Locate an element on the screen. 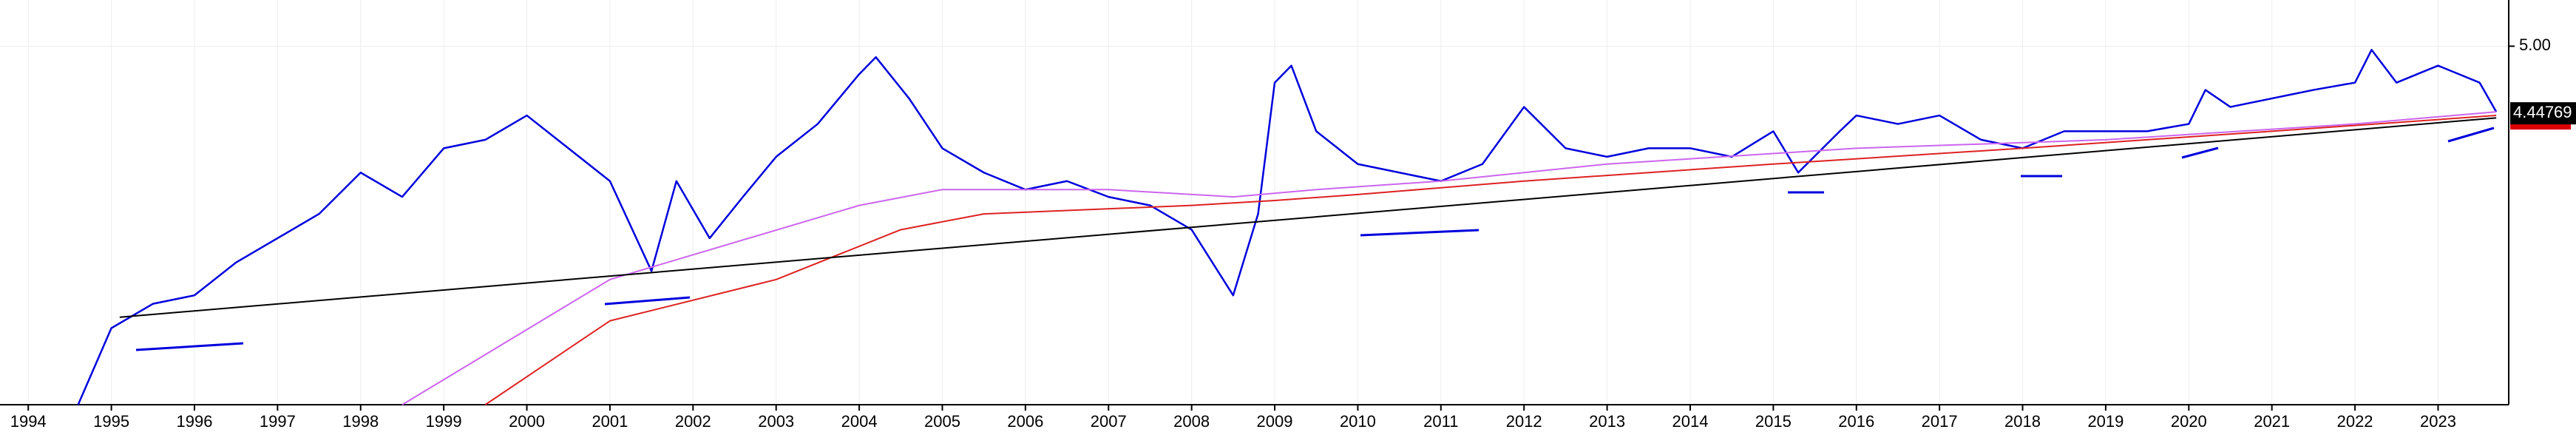  x-tick-label: 2014 is located at coordinates (1690, 421).